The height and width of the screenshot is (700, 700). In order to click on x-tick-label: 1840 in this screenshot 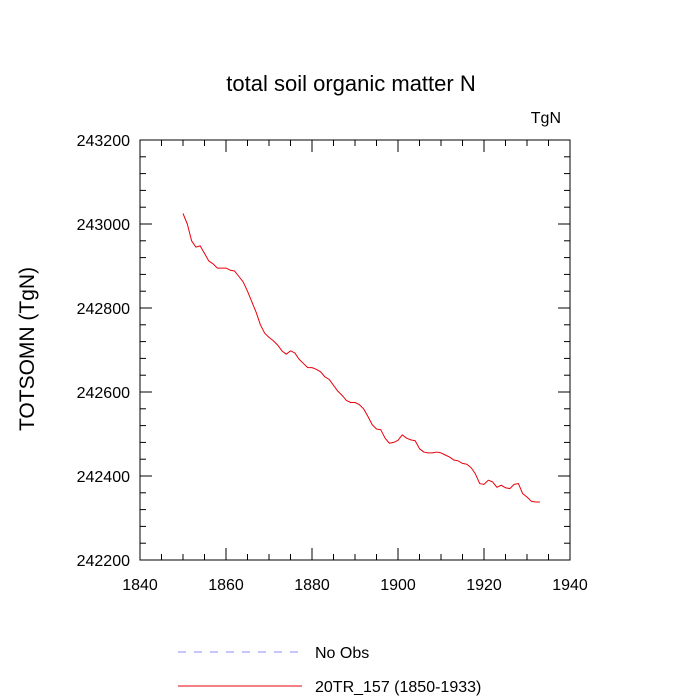, I will do `click(140, 585)`.